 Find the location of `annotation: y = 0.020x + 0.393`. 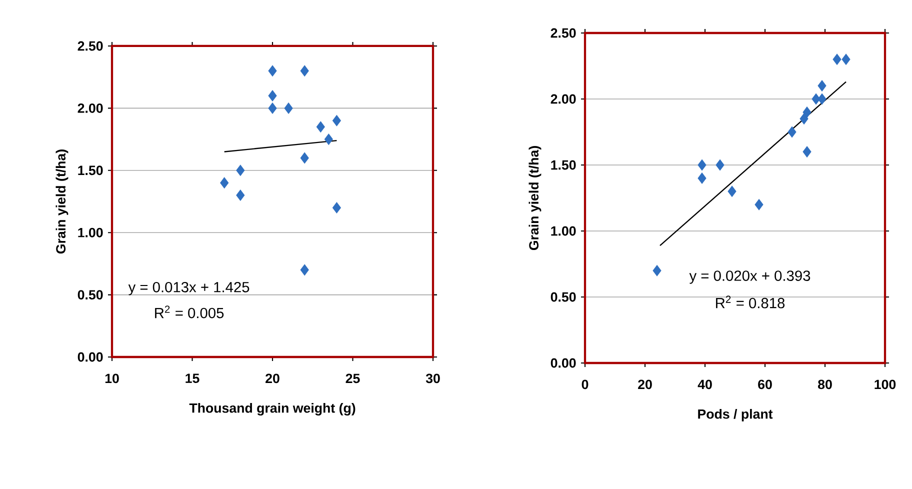

annotation: y = 0.020x + 0.393 is located at coordinates (749, 277).